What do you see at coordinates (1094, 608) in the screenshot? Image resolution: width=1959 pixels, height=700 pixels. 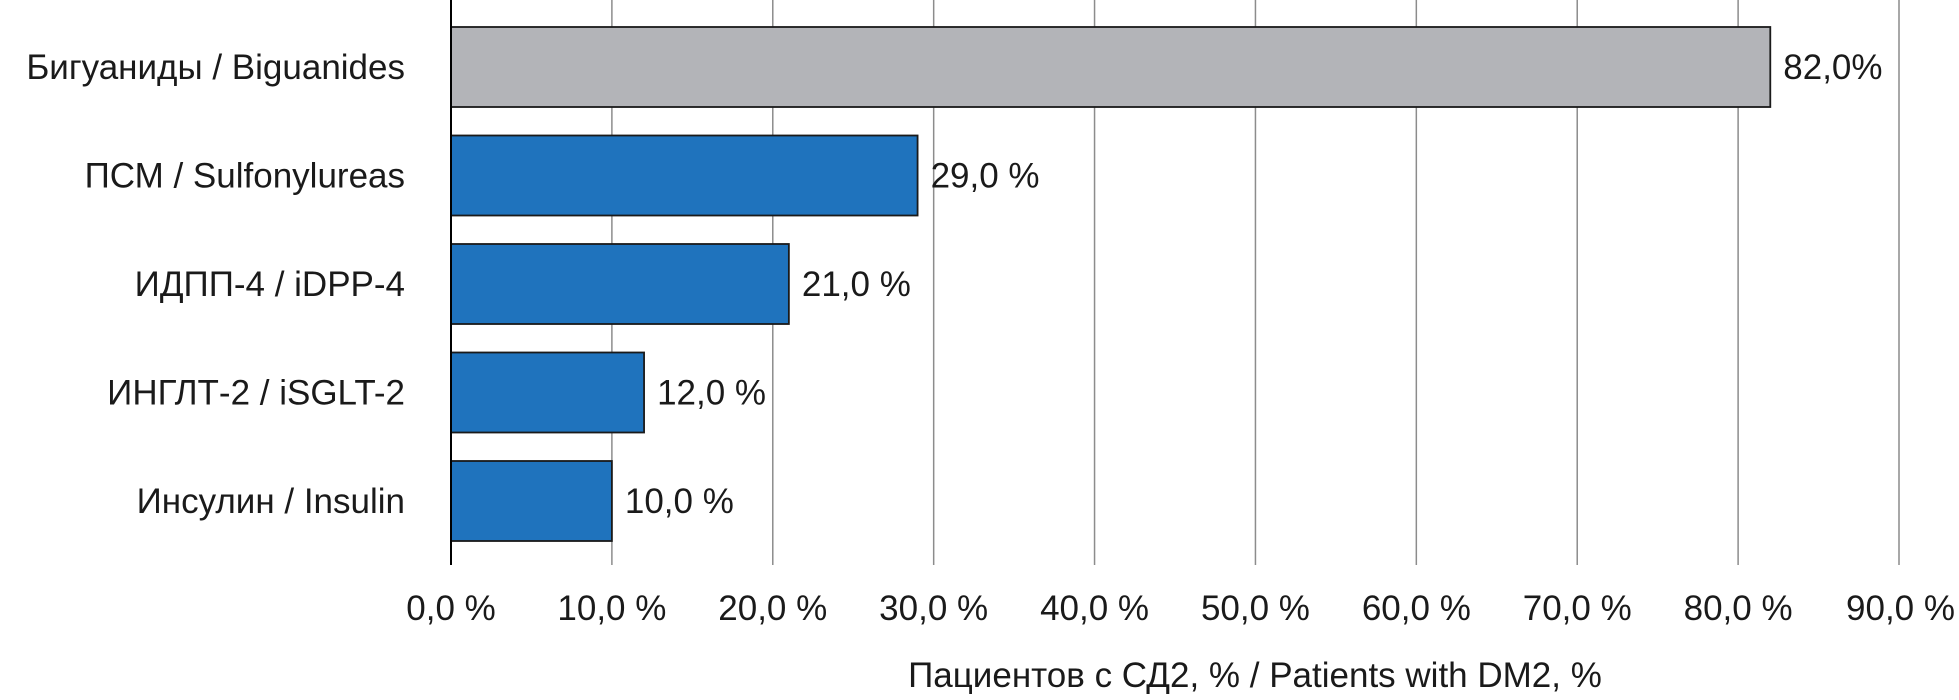 I see `x-tick-label-4: 40,0 %` at bounding box center [1094, 608].